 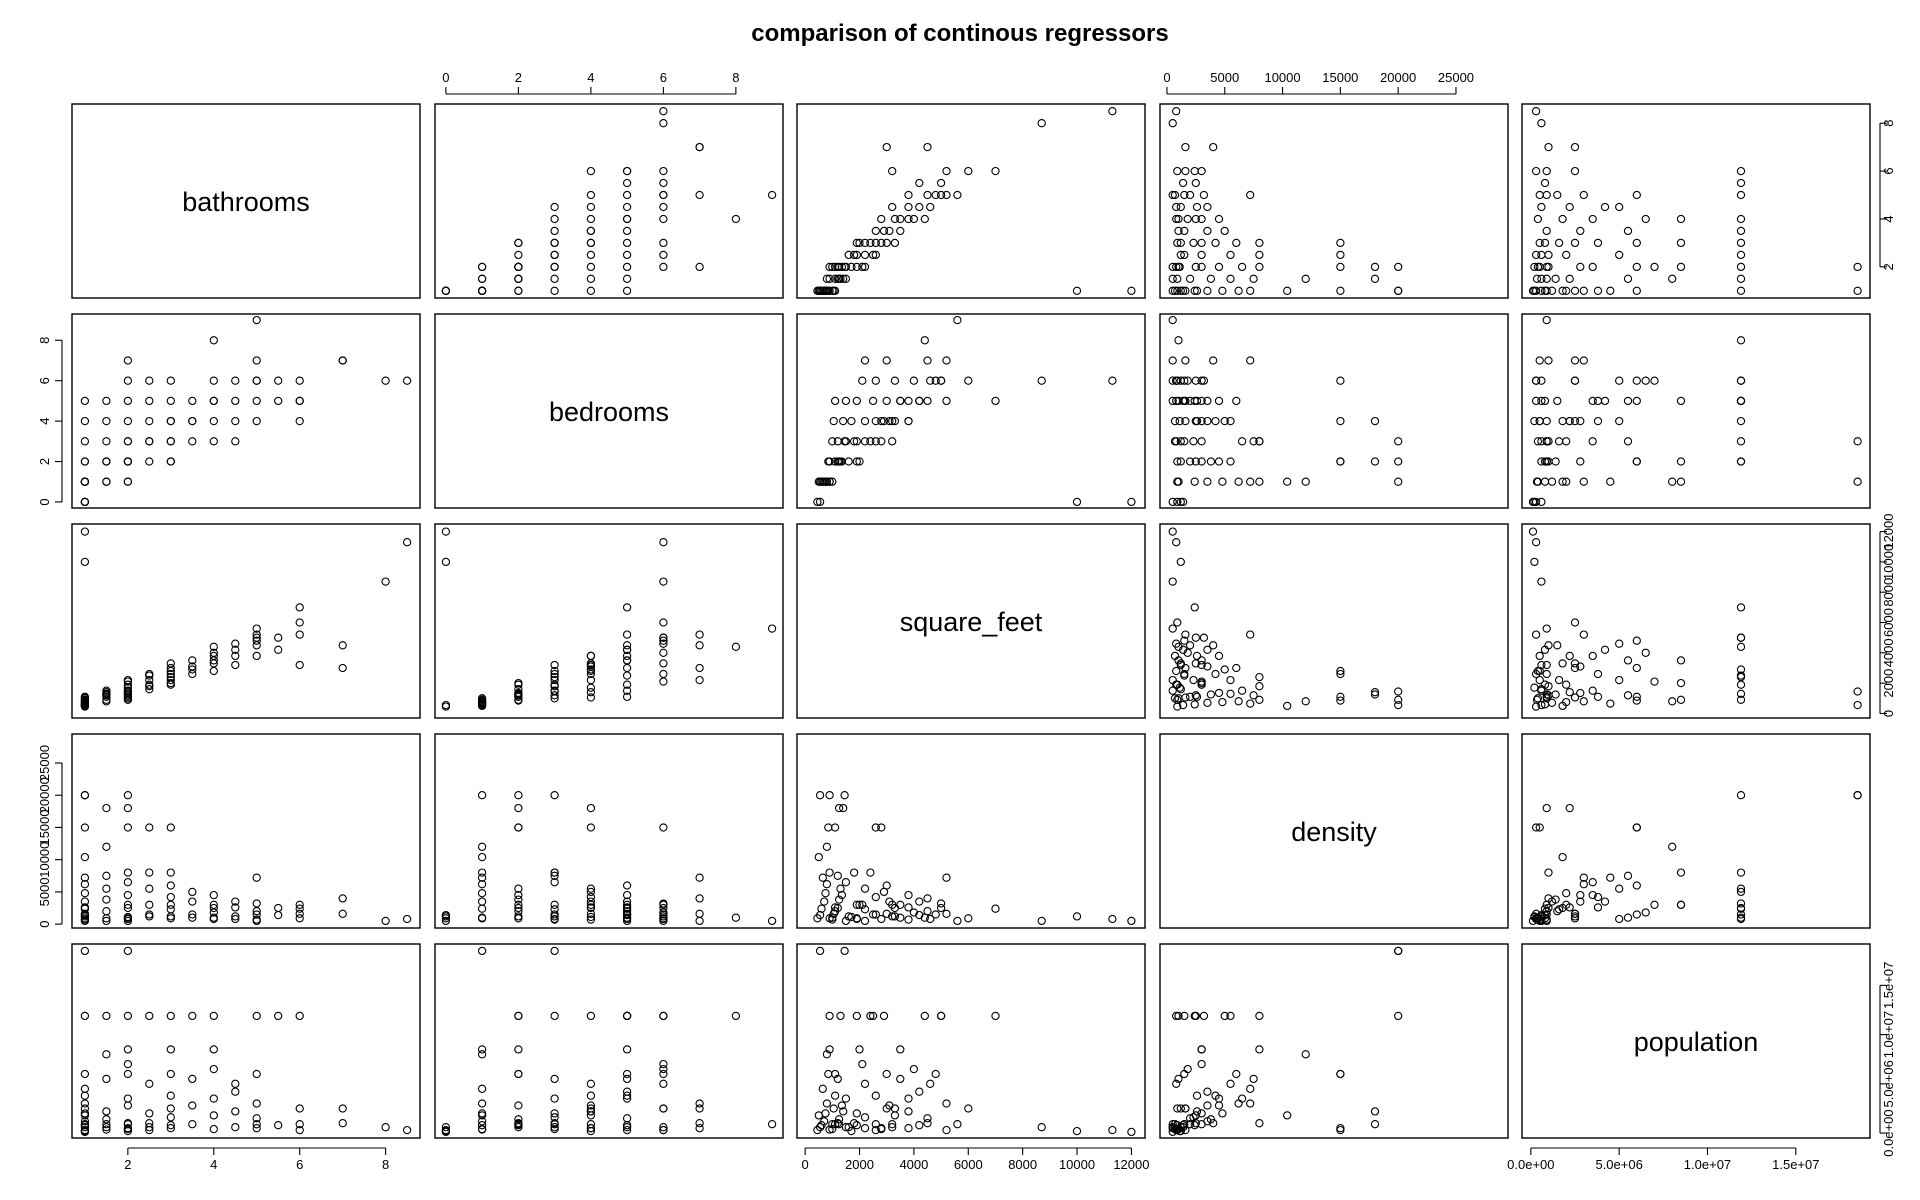 What do you see at coordinates (246, 201) in the screenshot?
I see `panel-frame` at bounding box center [246, 201].